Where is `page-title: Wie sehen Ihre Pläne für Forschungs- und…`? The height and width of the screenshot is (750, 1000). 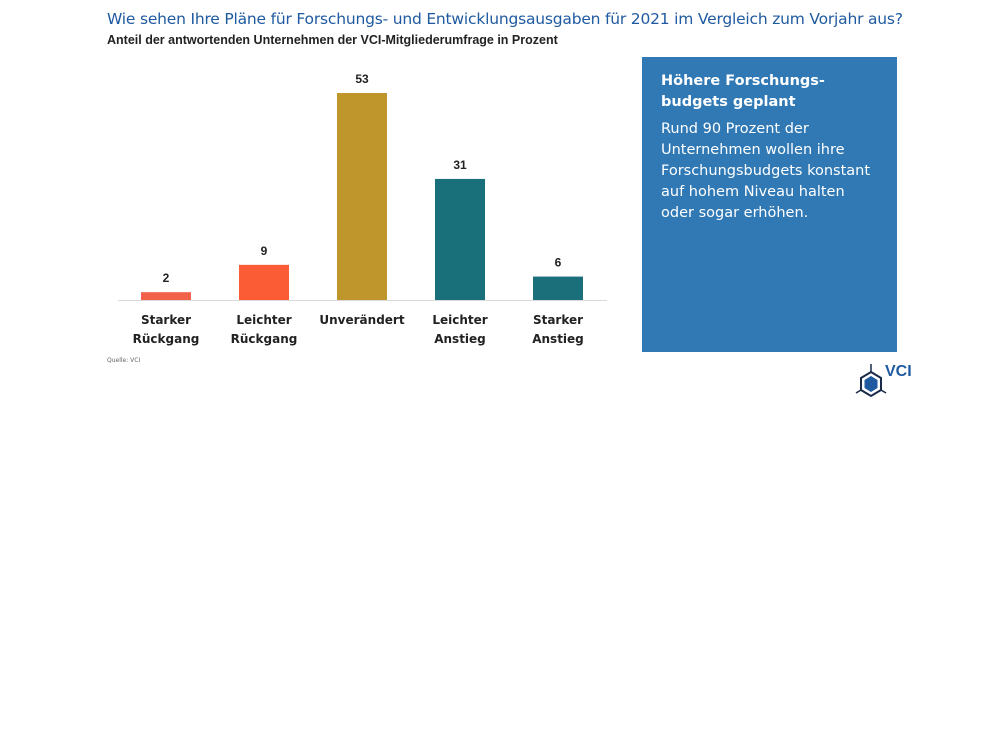 page-title: Wie sehen Ihre Pläne für Forschungs- und… is located at coordinates (505, 19).